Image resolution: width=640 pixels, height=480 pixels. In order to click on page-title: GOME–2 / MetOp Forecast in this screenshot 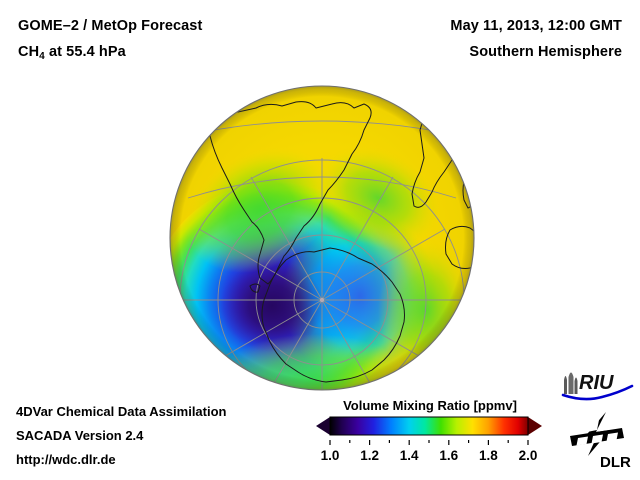, I will do `click(110, 26)`.